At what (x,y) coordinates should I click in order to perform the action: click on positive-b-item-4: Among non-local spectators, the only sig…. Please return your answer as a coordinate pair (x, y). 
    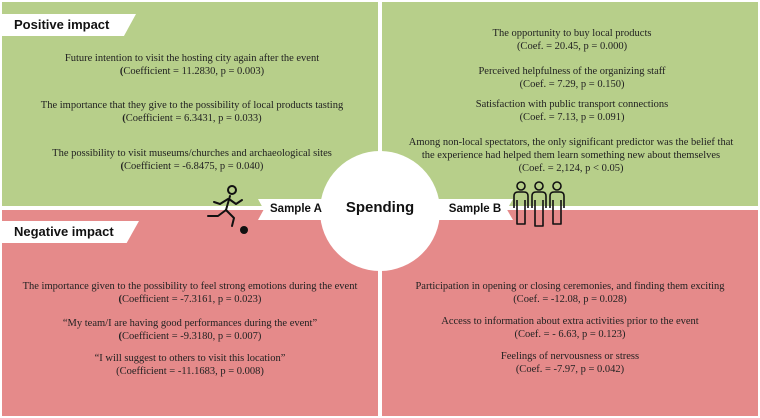
    Looking at the image, I should click on (571, 155).